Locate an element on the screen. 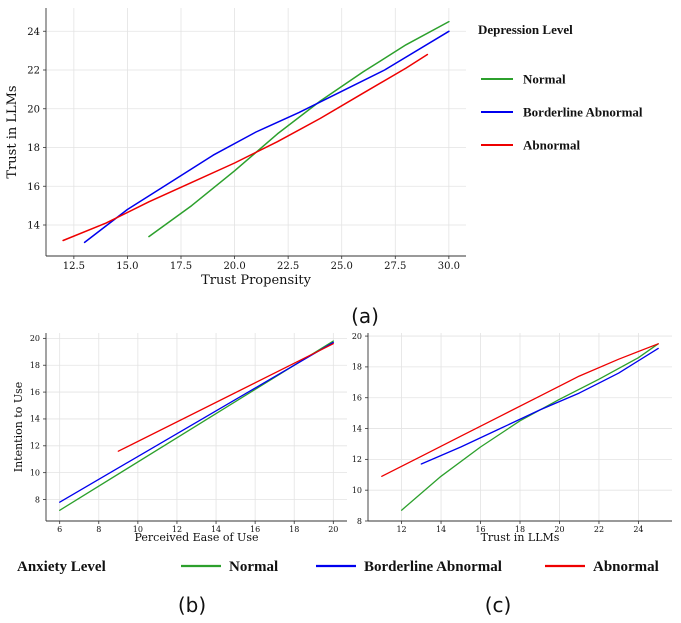  shared-legend-label-abnormal: Abnormal is located at coordinates (626, 567).